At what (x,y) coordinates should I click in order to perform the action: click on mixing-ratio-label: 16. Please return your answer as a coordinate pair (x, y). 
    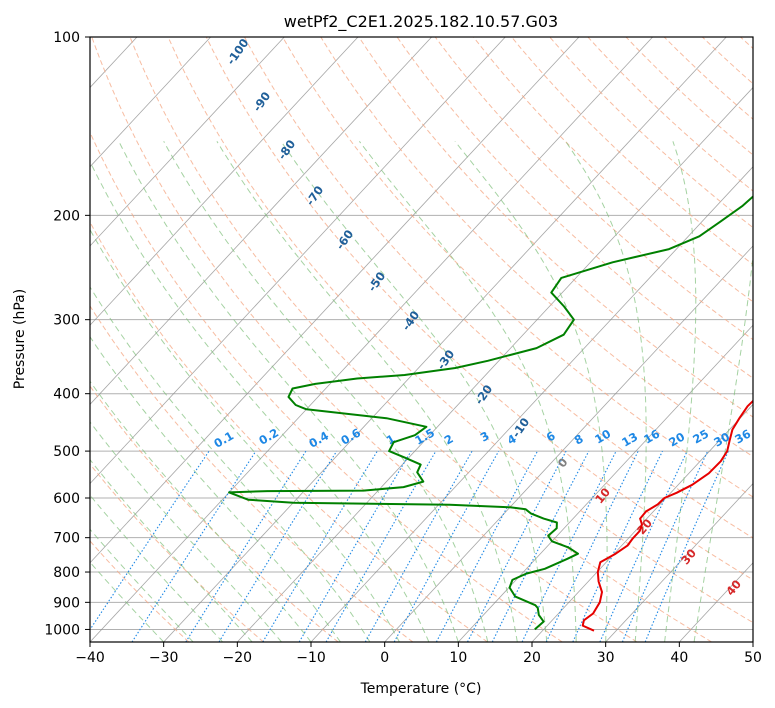
    Looking at the image, I should click on (651, 437).